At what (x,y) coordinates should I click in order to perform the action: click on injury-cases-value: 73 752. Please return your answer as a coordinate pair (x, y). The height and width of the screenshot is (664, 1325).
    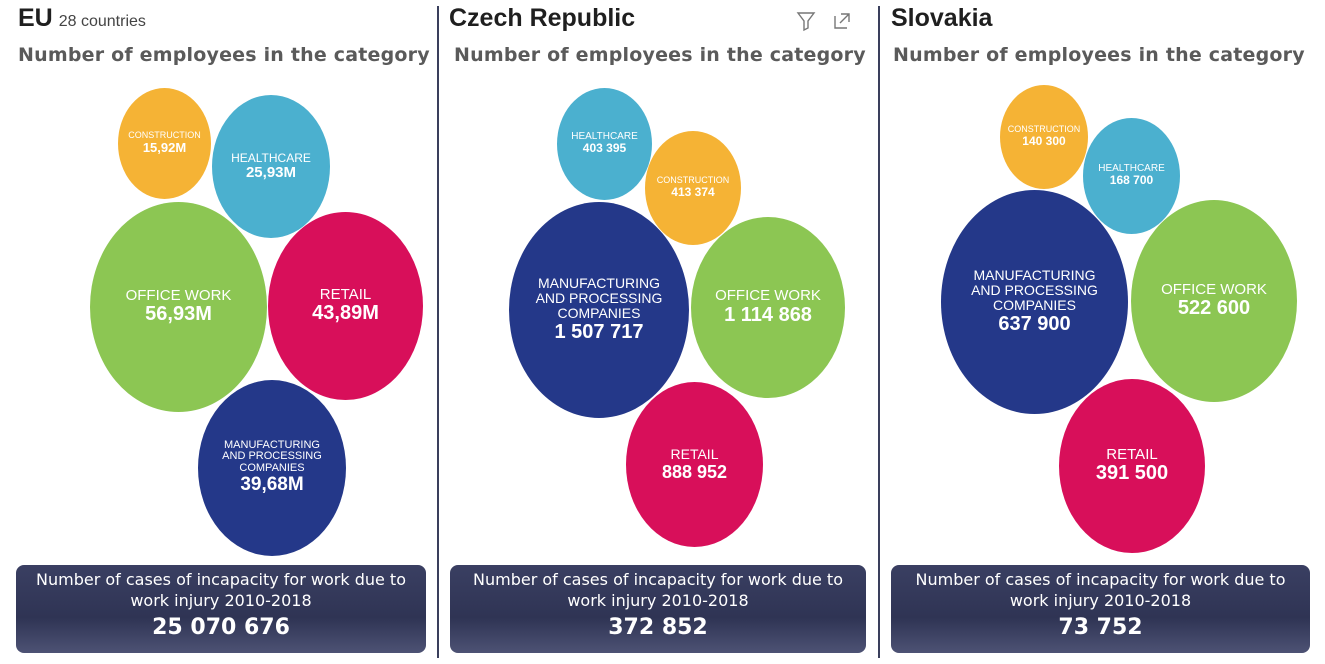
    Looking at the image, I should click on (1100, 627).